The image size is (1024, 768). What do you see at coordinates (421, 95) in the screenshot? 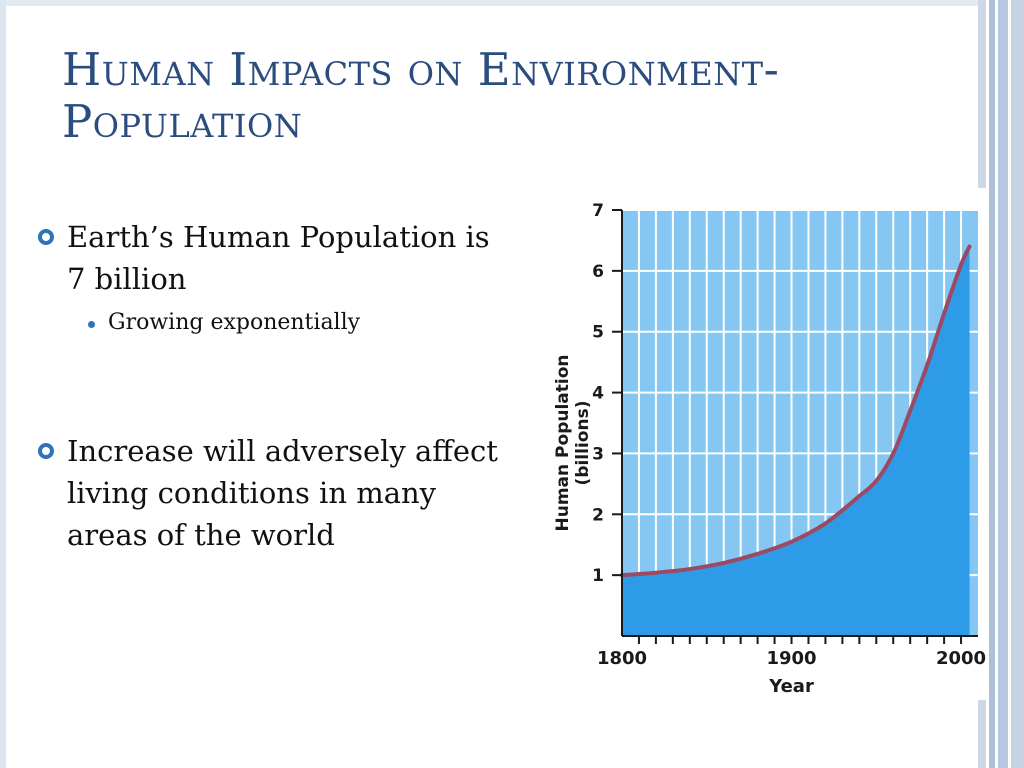
I see `slide-title: Human Impacts on Environment- Population` at bounding box center [421, 95].